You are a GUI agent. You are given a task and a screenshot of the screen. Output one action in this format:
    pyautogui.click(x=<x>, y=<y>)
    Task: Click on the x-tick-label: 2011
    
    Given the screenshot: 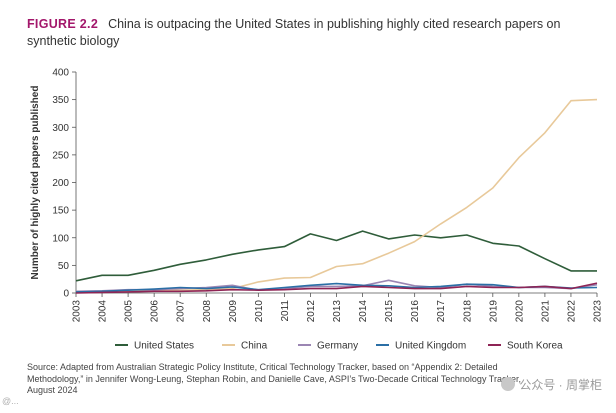 What is the action you would take?
    pyautogui.click(x=285, y=311)
    